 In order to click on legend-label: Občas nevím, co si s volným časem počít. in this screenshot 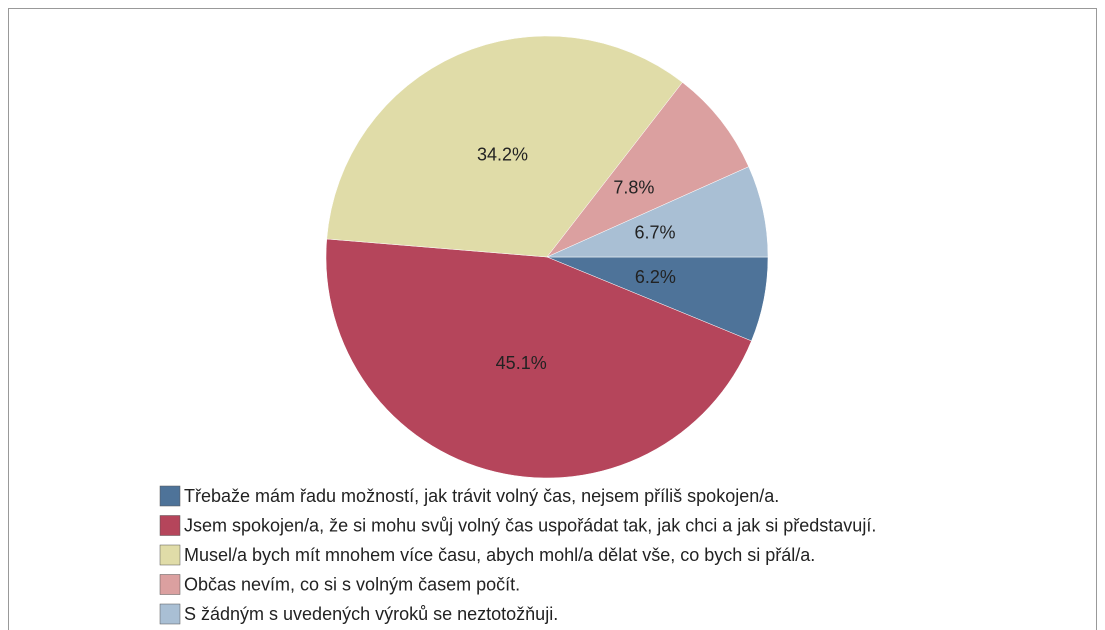, I will do `click(352, 584)`.